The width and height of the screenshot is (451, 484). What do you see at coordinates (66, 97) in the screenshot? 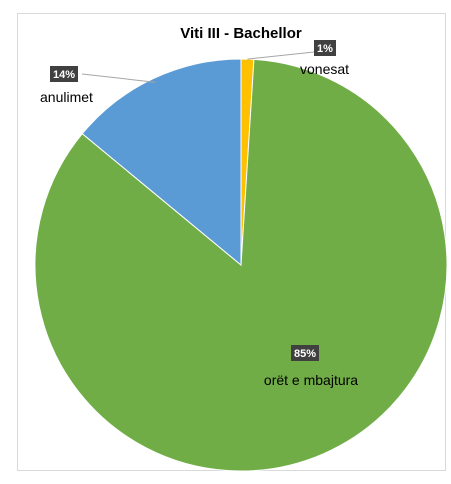
I see `data-label-category: anulimet` at bounding box center [66, 97].